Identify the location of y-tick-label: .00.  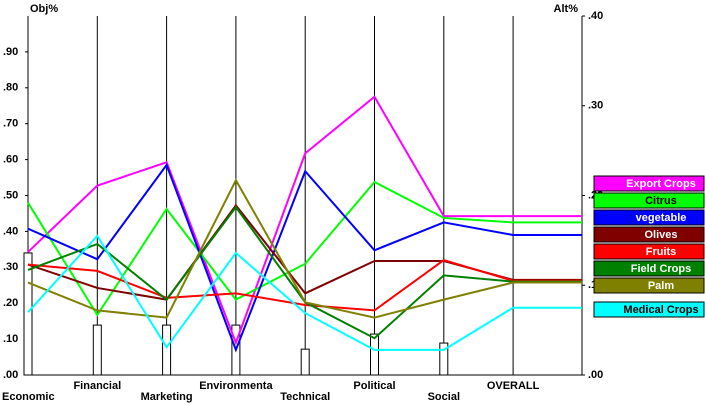
(10, 375).